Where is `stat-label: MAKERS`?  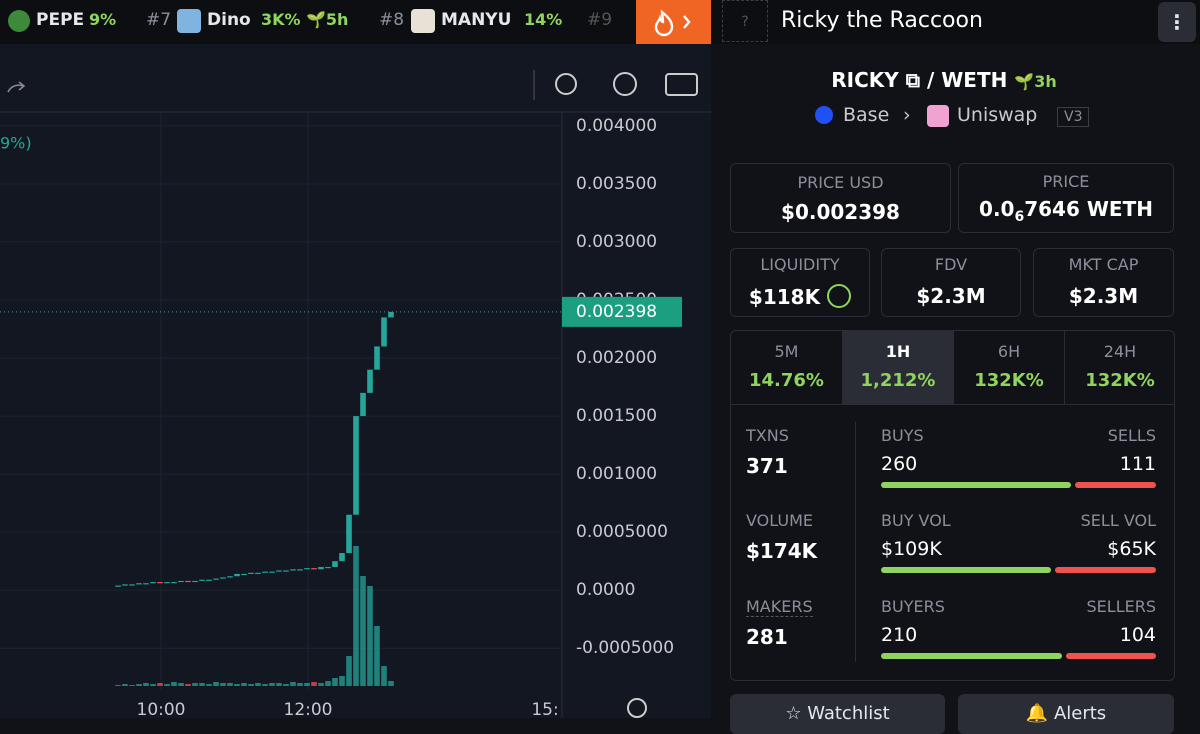
stat-label: MAKERS is located at coordinates (779, 607).